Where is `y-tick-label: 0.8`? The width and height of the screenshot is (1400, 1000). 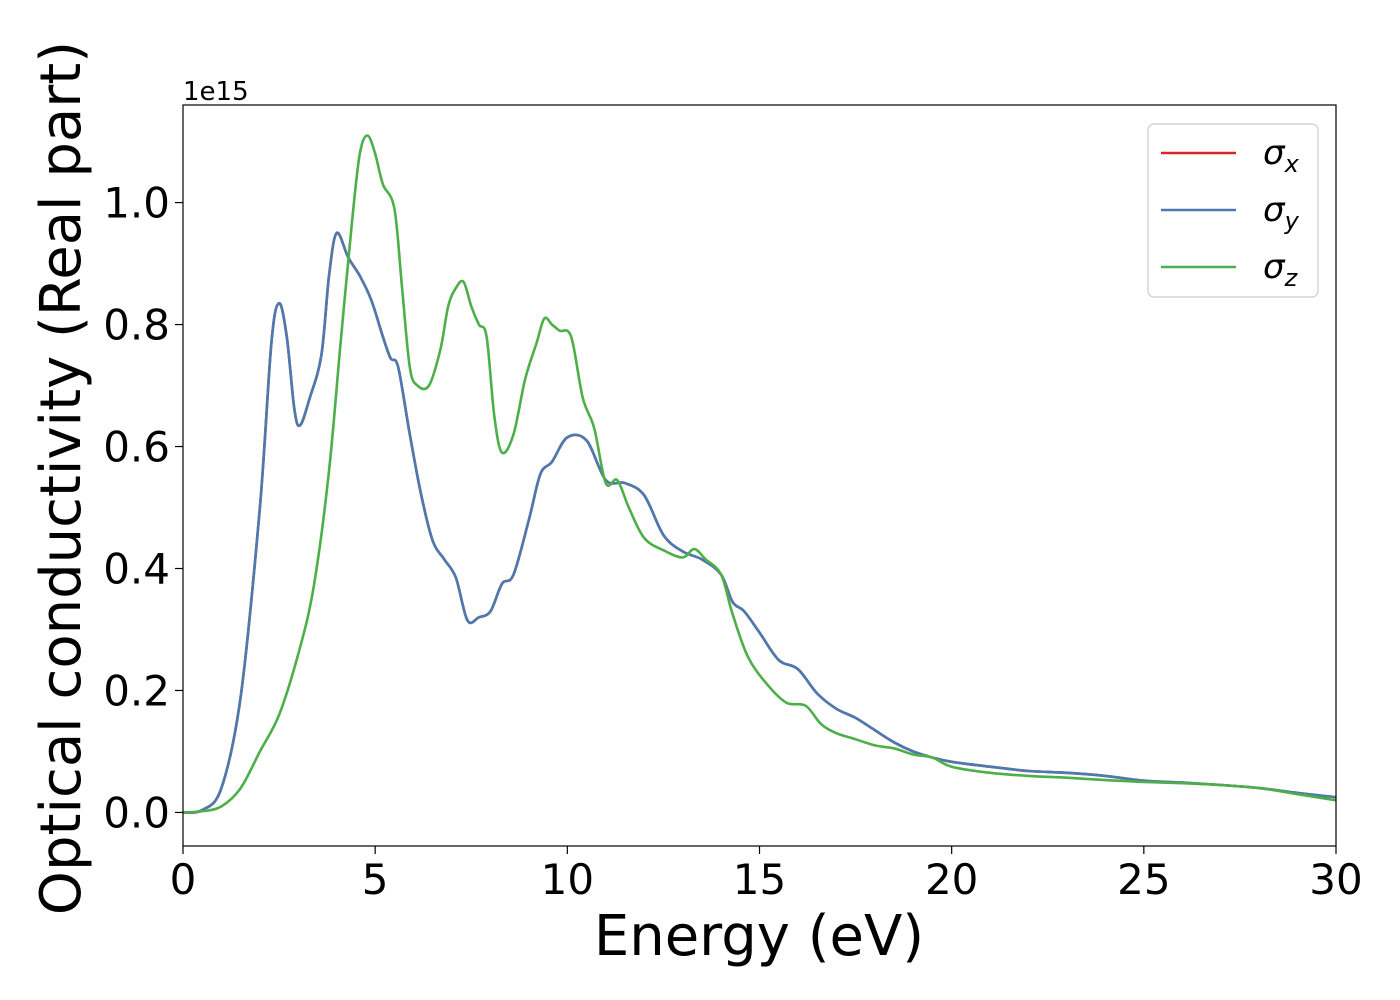
y-tick-label: 0.8 is located at coordinates (136, 325).